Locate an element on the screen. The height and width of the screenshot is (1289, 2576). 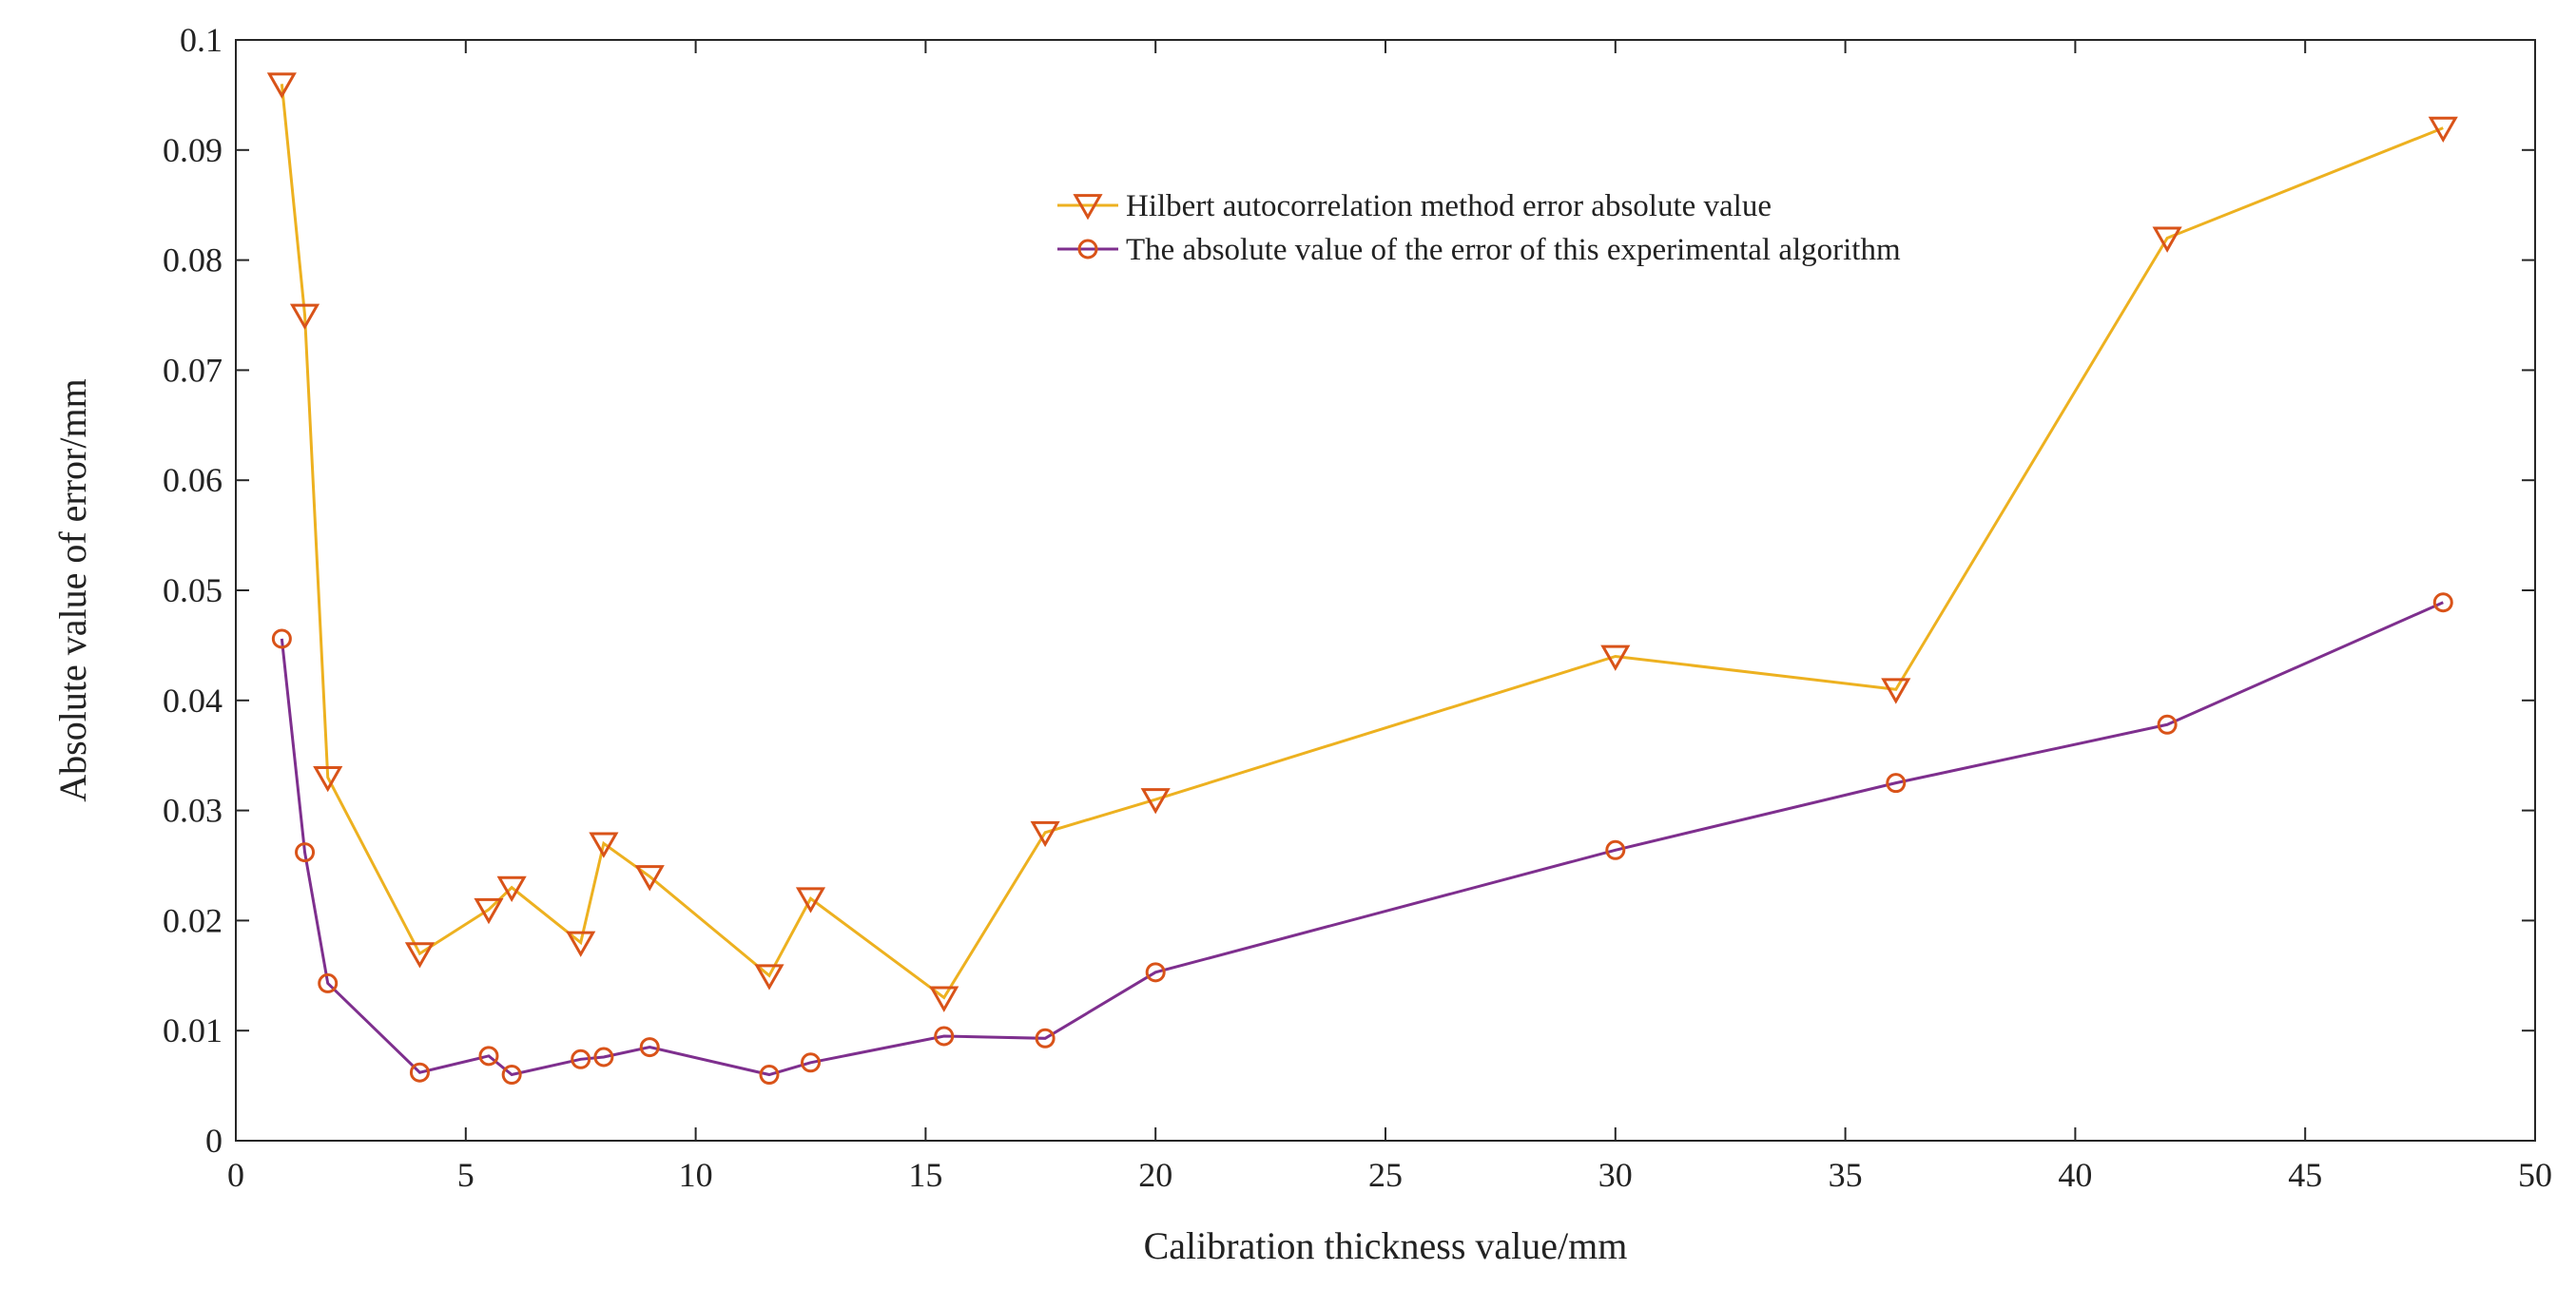
y-axis-title: Absolute value of error/mm is located at coordinates (72, 589).